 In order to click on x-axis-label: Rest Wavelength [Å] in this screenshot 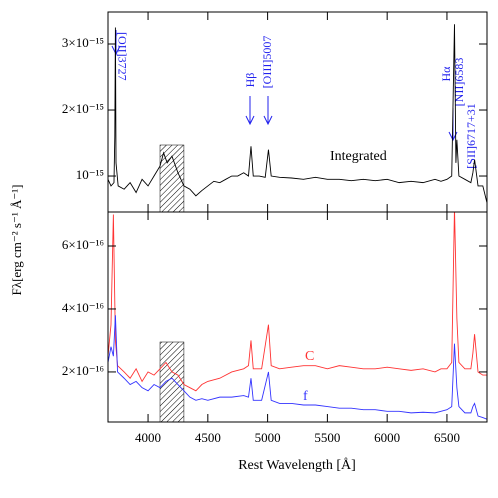, I will do `click(297, 465)`.